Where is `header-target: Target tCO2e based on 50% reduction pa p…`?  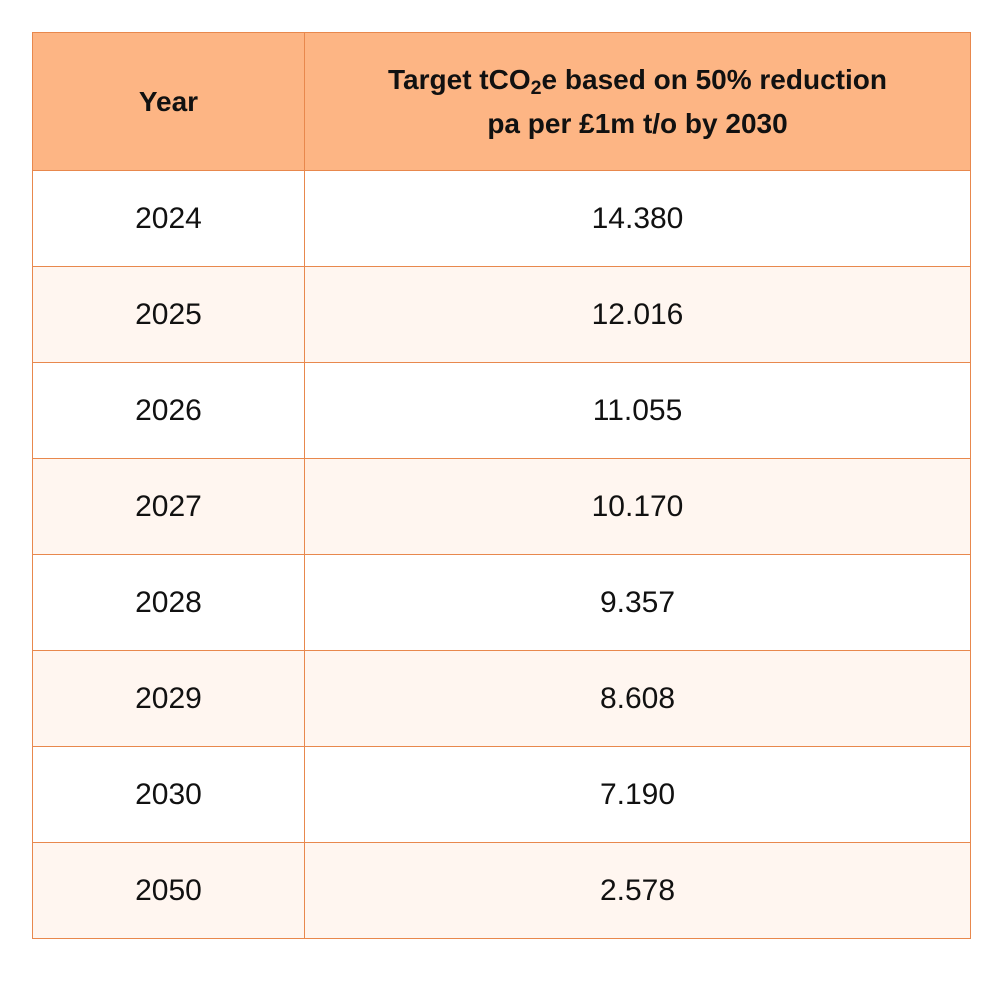 header-target: Target tCO2e based on 50% reduction pa p… is located at coordinates (637, 101).